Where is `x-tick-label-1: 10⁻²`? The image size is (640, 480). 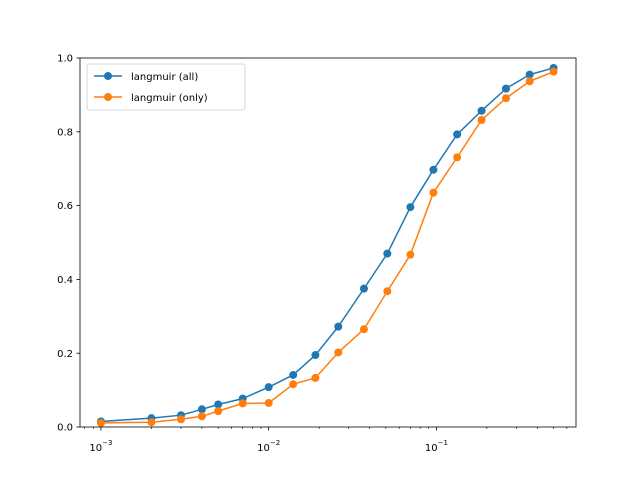 x-tick-label-1: 10⁻² is located at coordinates (268, 446).